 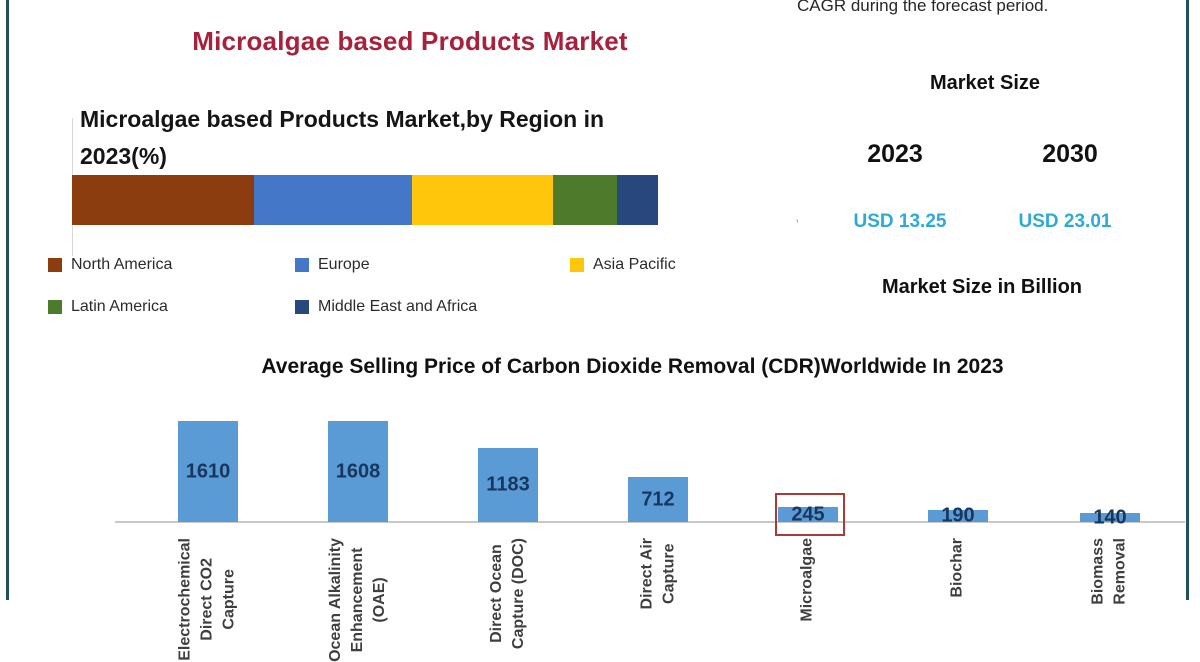 I want to click on x-axis-label: Biomass Removal, so click(x=1109, y=571).